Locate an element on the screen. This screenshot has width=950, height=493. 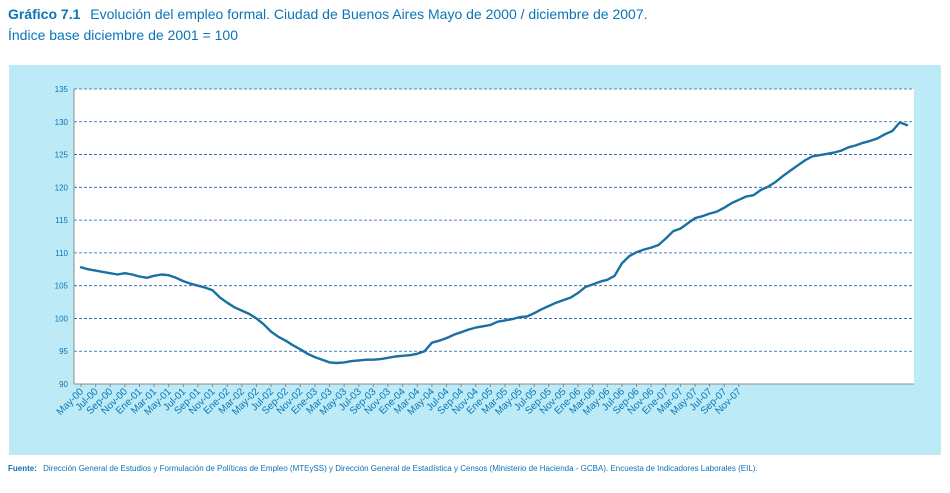
y-tick-label: 135 is located at coordinates (62, 89).